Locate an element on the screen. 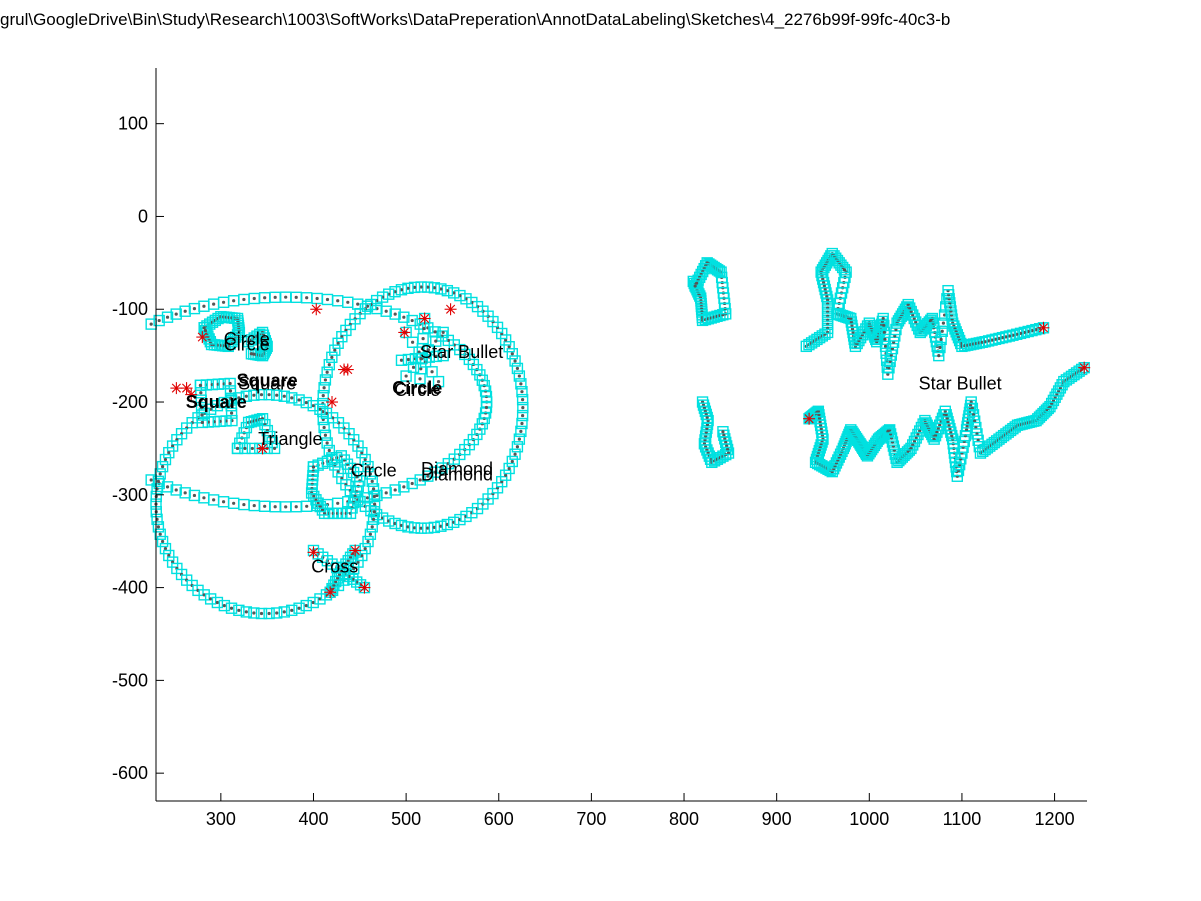  shape-label: Triangle is located at coordinates (290, 439).